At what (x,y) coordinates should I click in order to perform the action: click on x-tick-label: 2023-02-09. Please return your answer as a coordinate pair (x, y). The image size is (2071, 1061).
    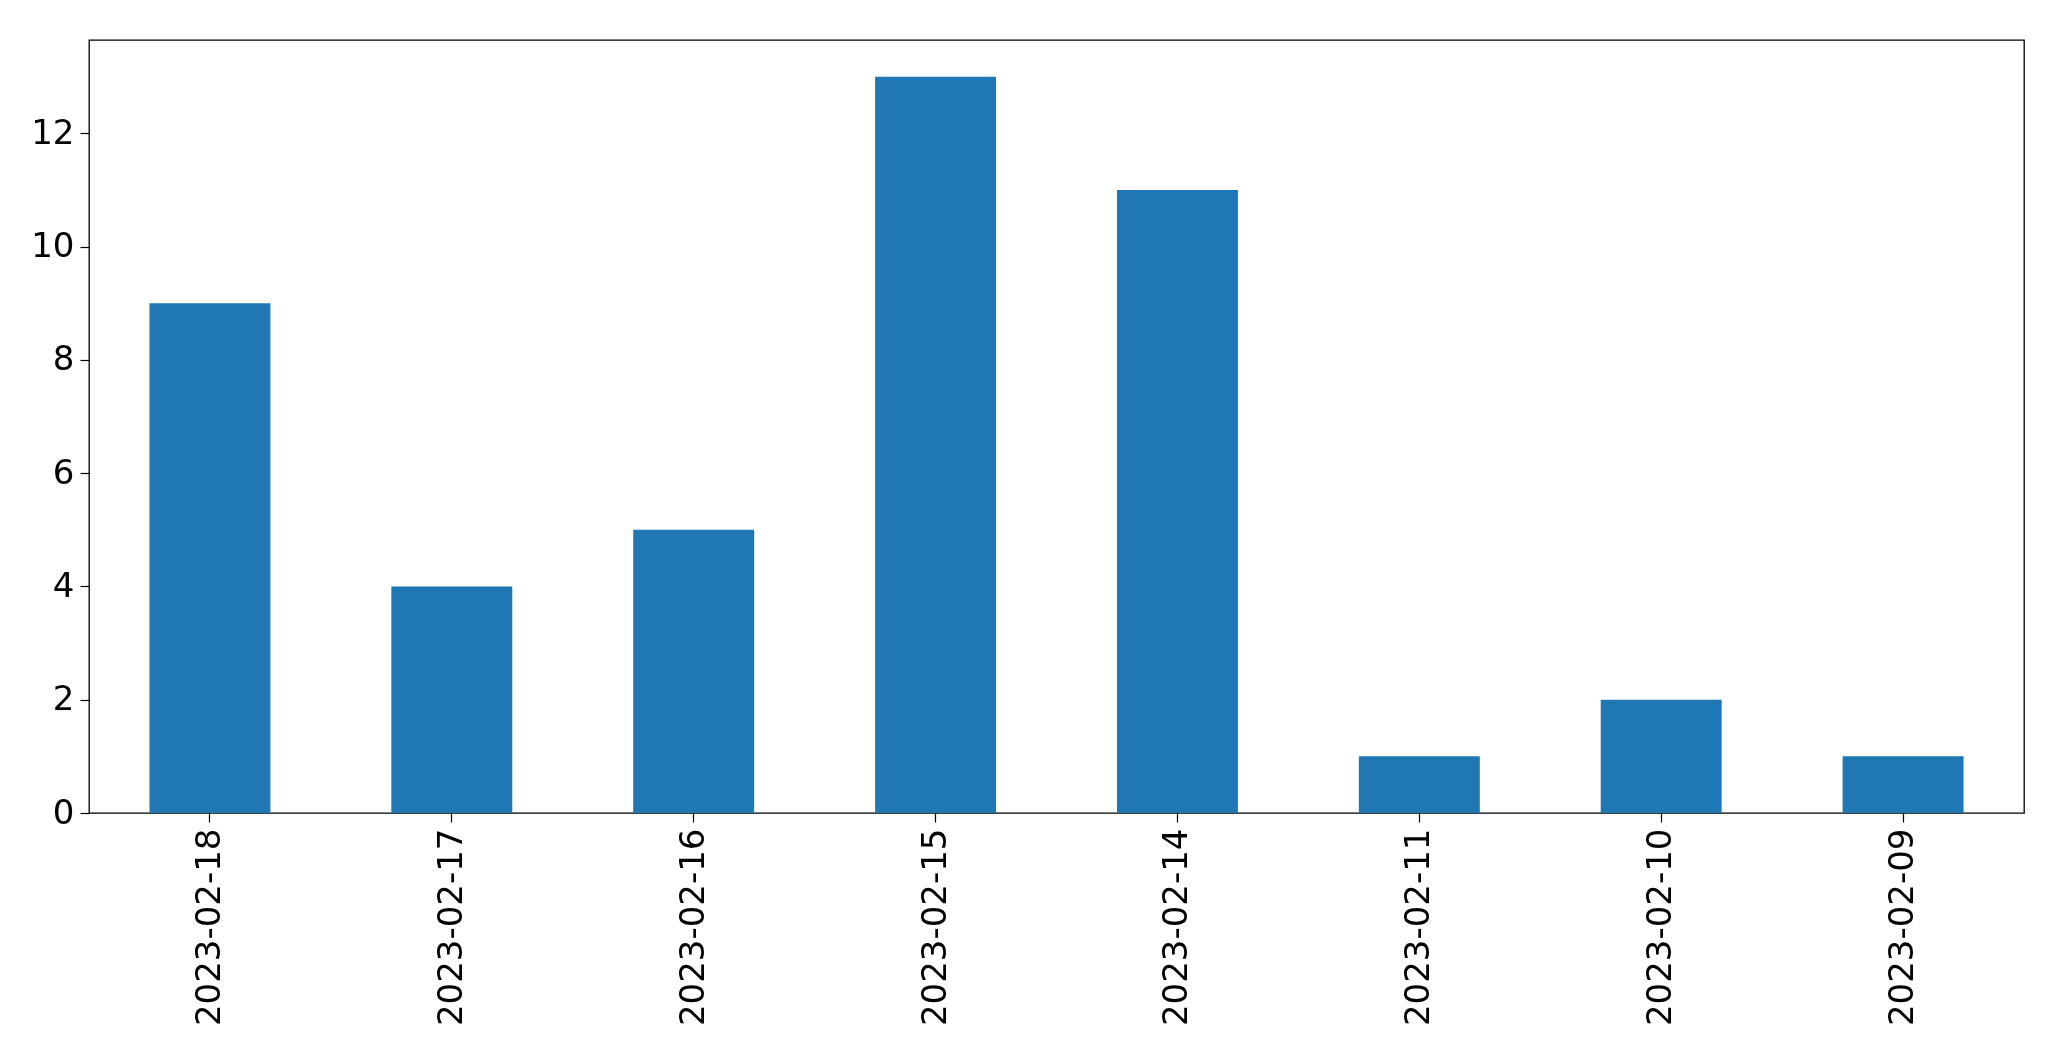
    Looking at the image, I should click on (1901, 927).